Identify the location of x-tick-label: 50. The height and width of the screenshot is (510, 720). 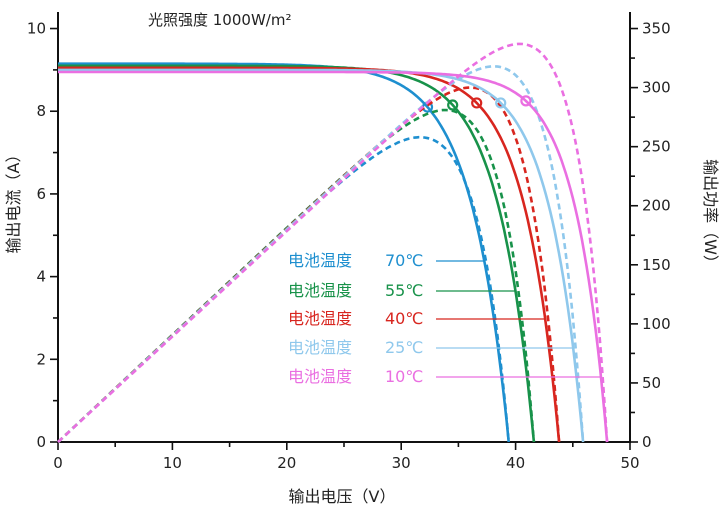
(629, 463).